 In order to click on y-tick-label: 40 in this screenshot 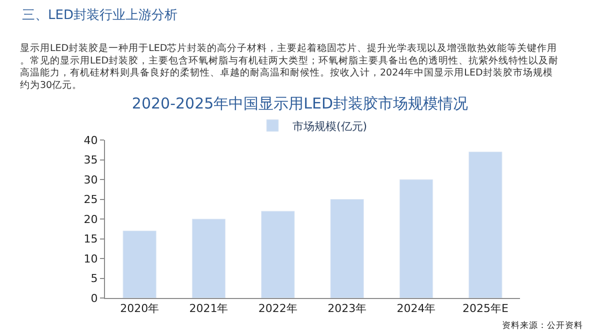, I will do `click(91, 140)`.